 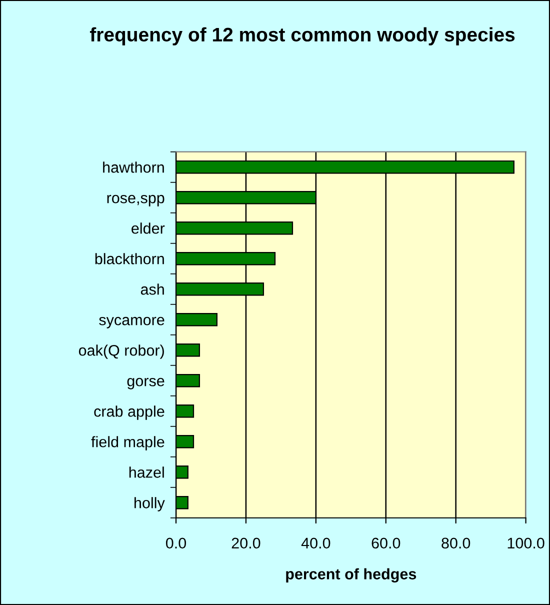 What do you see at coordinates (526, 543) in the screenshot?
I see `x-tick-label: 100.0` at bounding box center [526, 543].